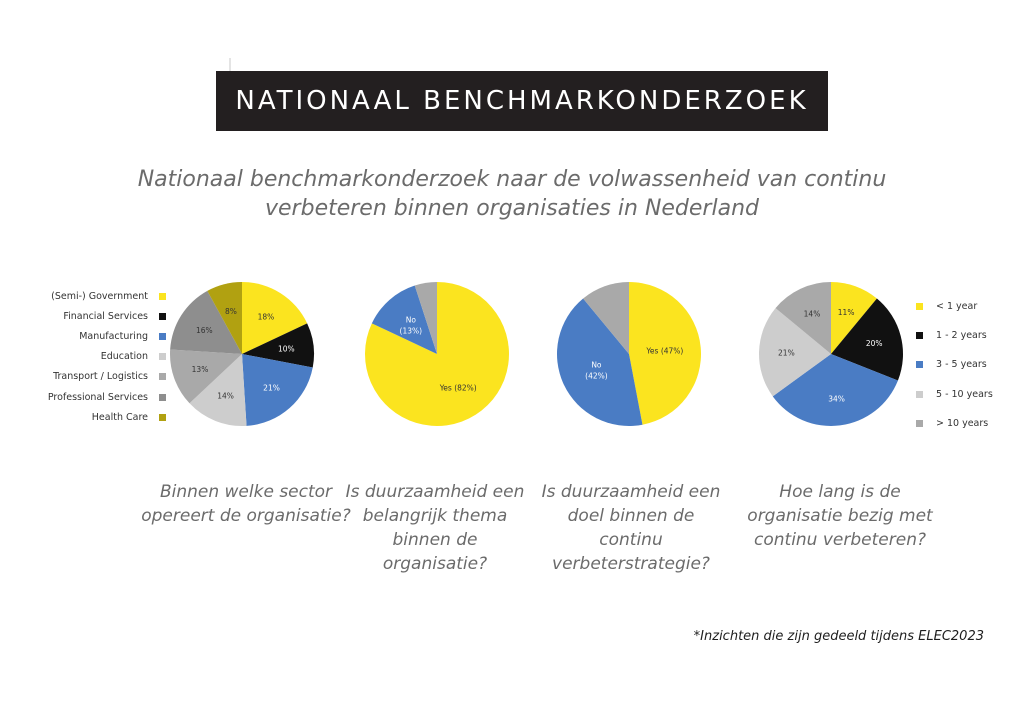 The height and width of the screenshot is (720, 1024). What do you see at coordinates (100, 377) in the screenshot?
I see `legend-label: Transport / Logistics` at bounding box center [100, 377].